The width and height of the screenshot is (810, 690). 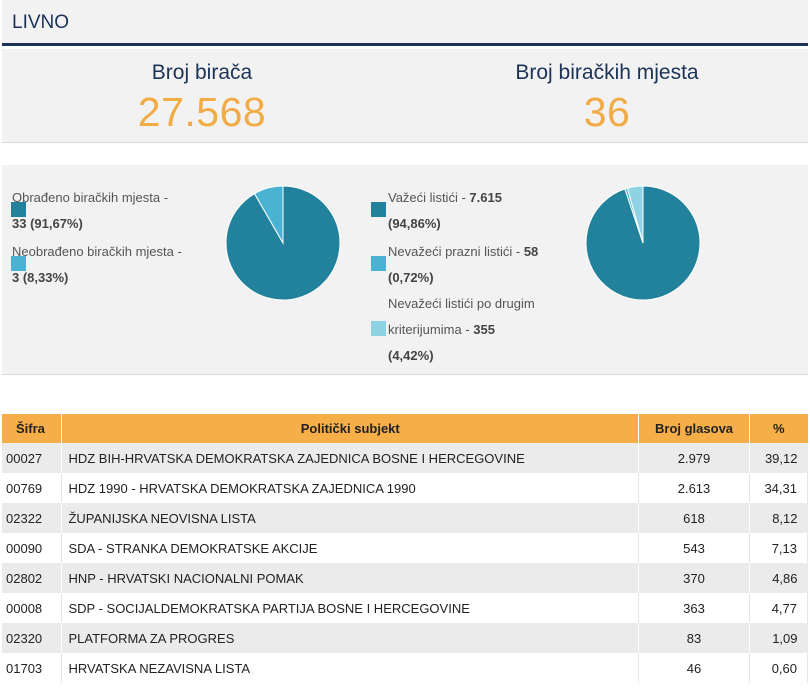 What do you see at coordinates (40, 277) in the screenshot?
I see `legend-unprocessed-value: 3 (8,33%)` at bounding box center [40, 277].